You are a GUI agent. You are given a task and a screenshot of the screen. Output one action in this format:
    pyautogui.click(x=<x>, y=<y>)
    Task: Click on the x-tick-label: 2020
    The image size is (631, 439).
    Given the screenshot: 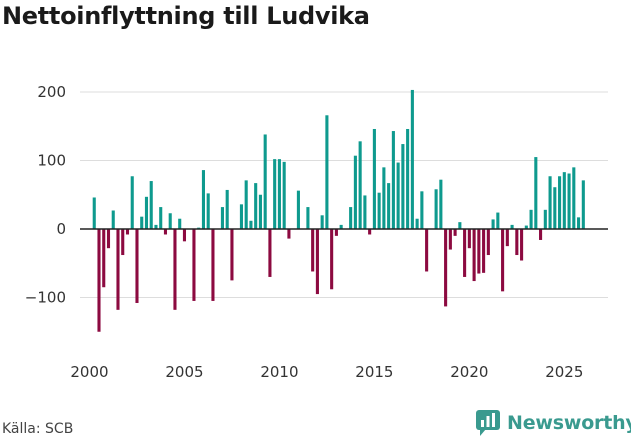 What is the action you would take?
    pyautogui.click(x=469, y=372)
    